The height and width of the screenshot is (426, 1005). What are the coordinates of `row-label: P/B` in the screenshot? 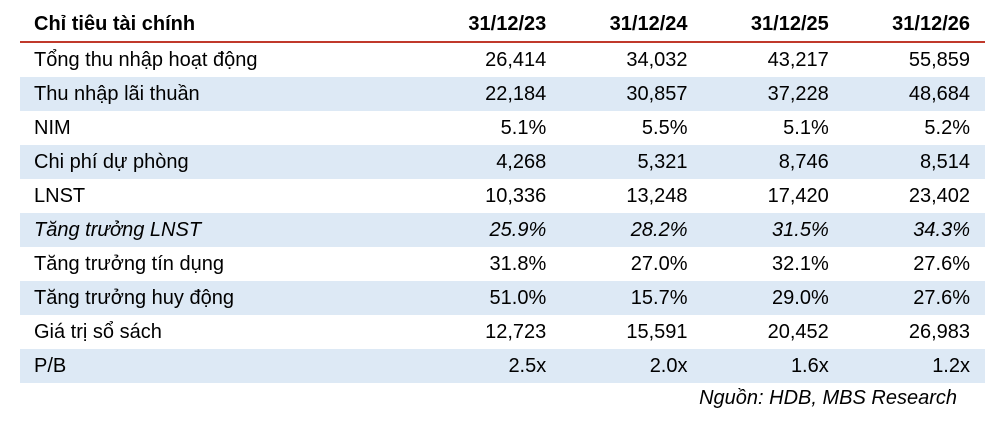 It's located at (220, 366).